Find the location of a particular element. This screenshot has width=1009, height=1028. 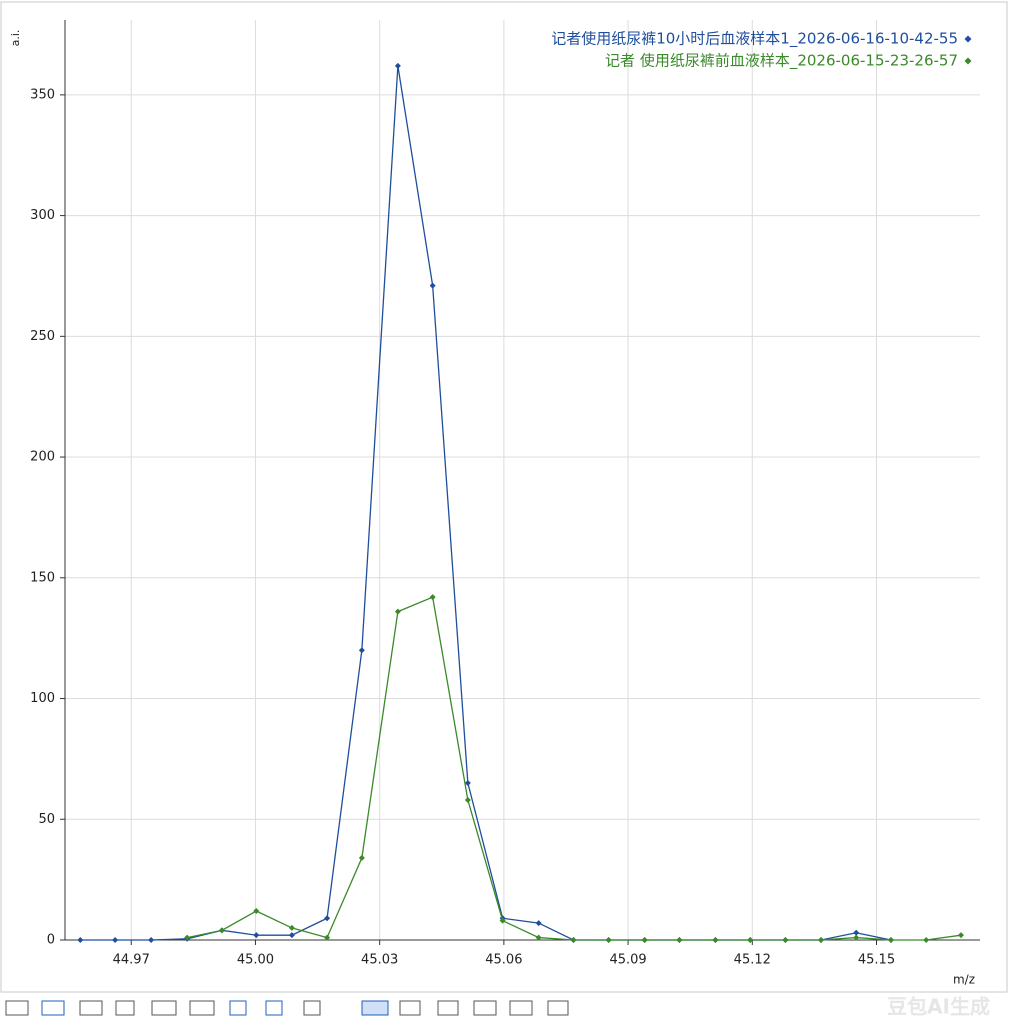

toolbar is located at coordinates (287, 1008).